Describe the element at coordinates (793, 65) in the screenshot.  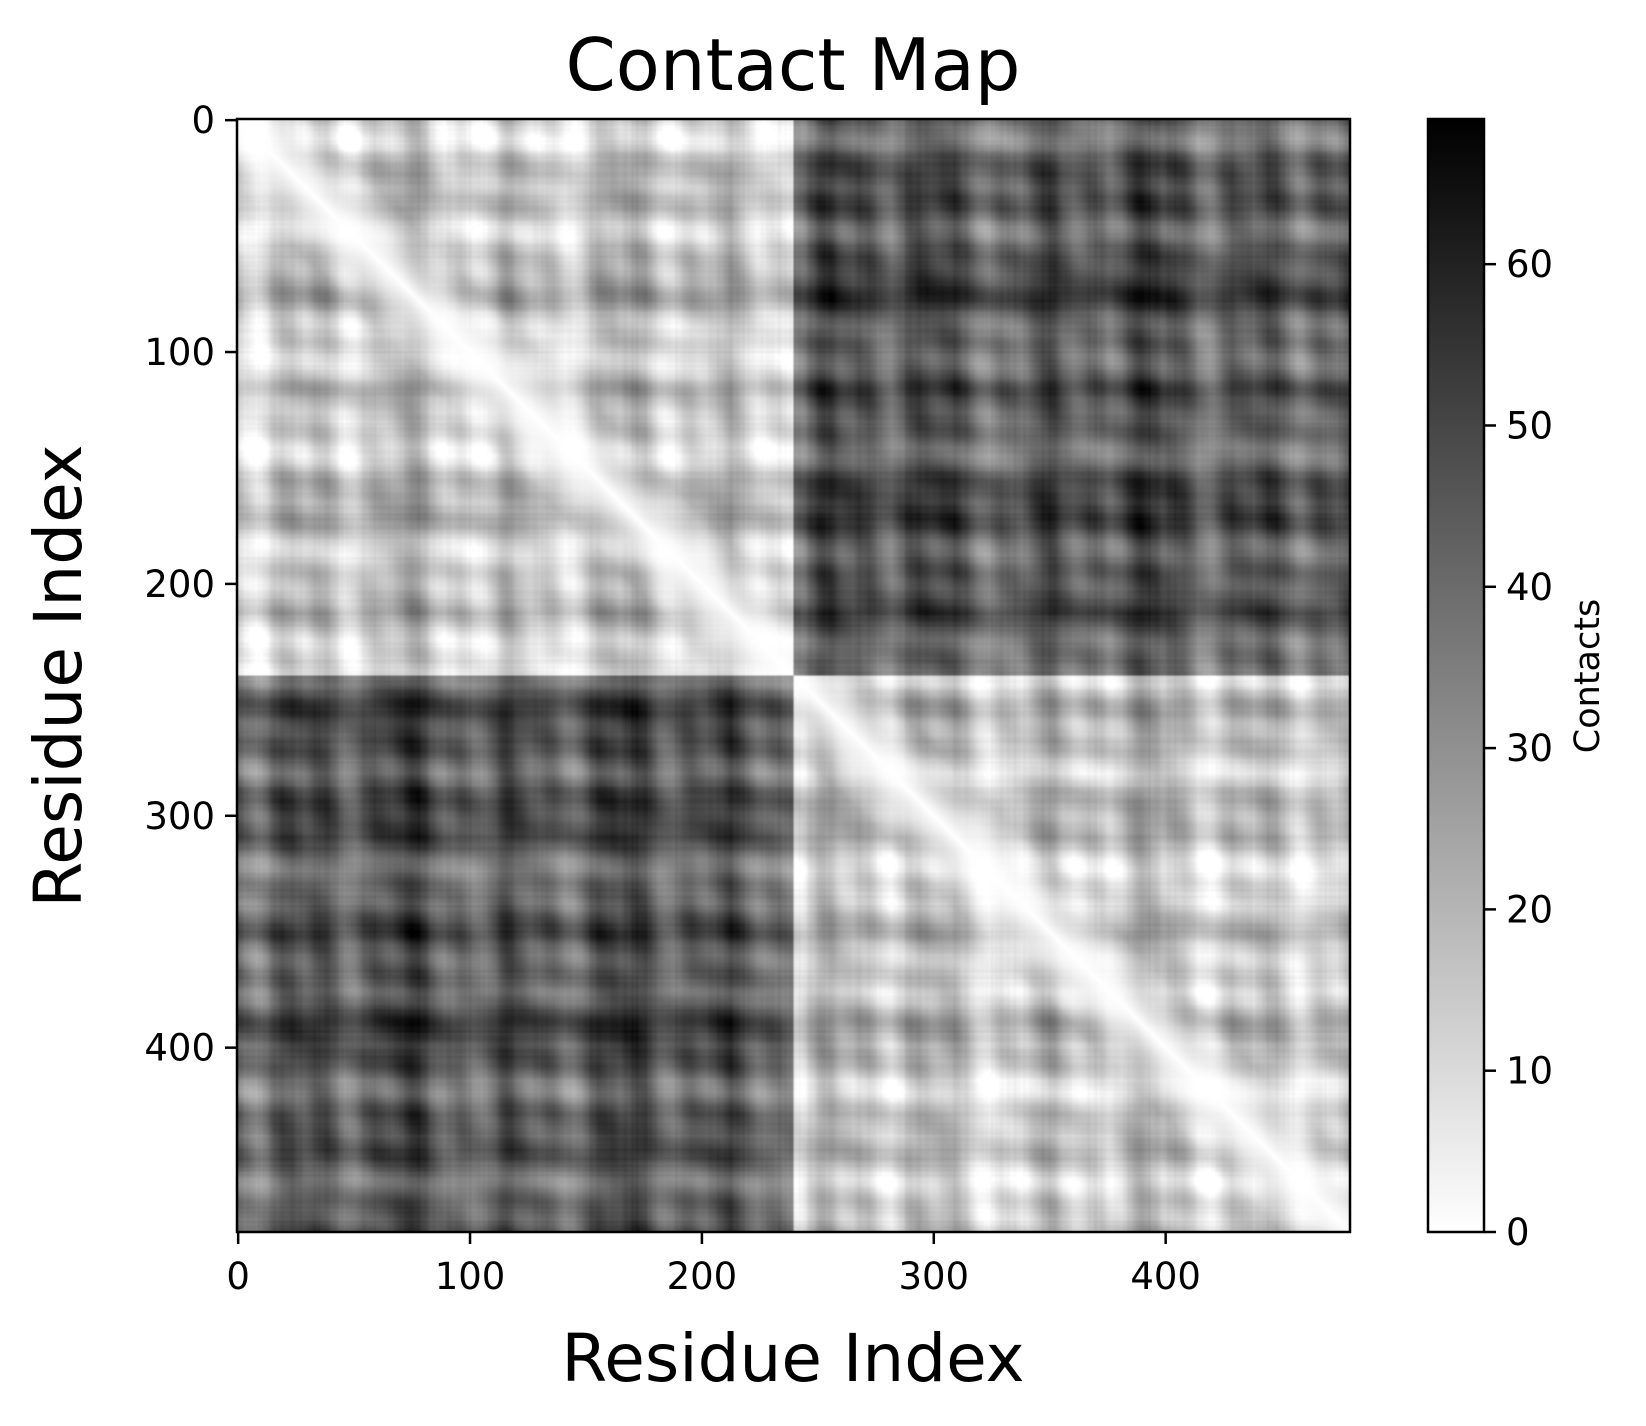
I see `chart-title: Contact Map` at that location.